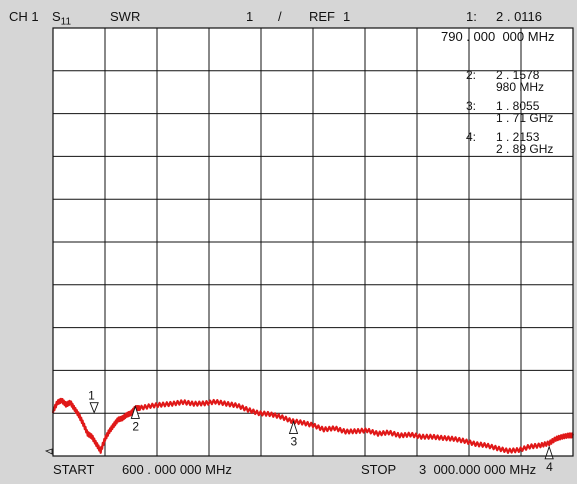 Image resolution: width=577 pixels, height=484 pixels. What do you see at coordinates (347, 16) in the screenshot?
I see `ref-value: 1` at bounding box center [347, 16].